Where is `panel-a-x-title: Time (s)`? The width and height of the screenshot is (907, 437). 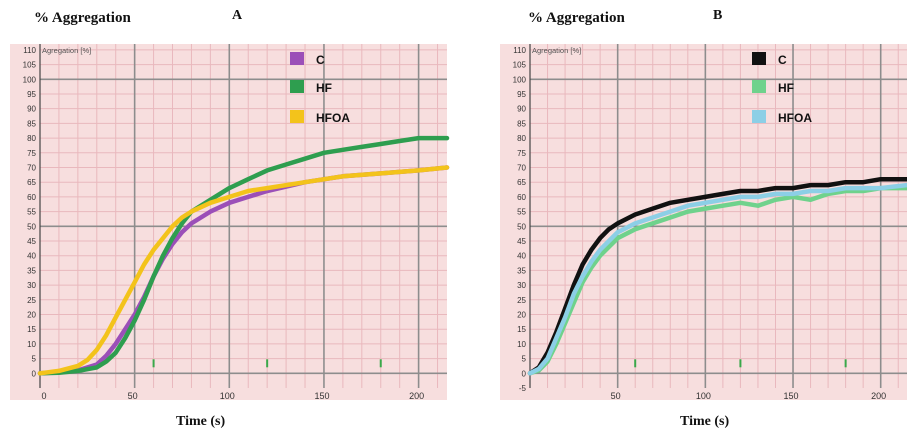 panel-a-x-title: Time (s) is located at coordinates (201, 421).